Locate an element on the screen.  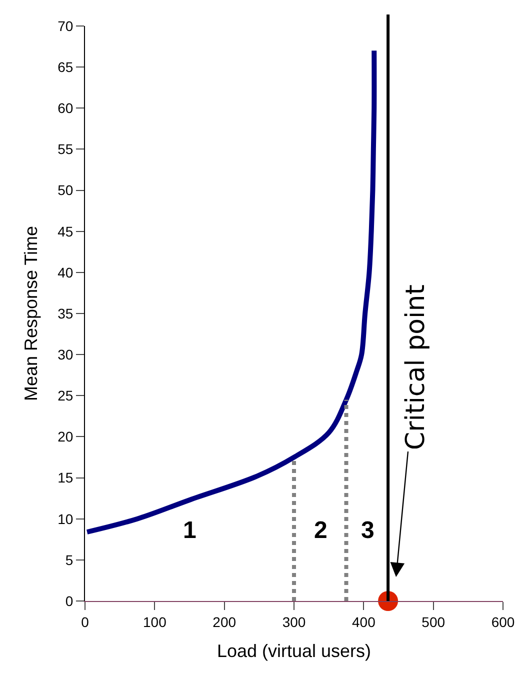
y-tick-label: 25 is located at coordinates (66, 396).